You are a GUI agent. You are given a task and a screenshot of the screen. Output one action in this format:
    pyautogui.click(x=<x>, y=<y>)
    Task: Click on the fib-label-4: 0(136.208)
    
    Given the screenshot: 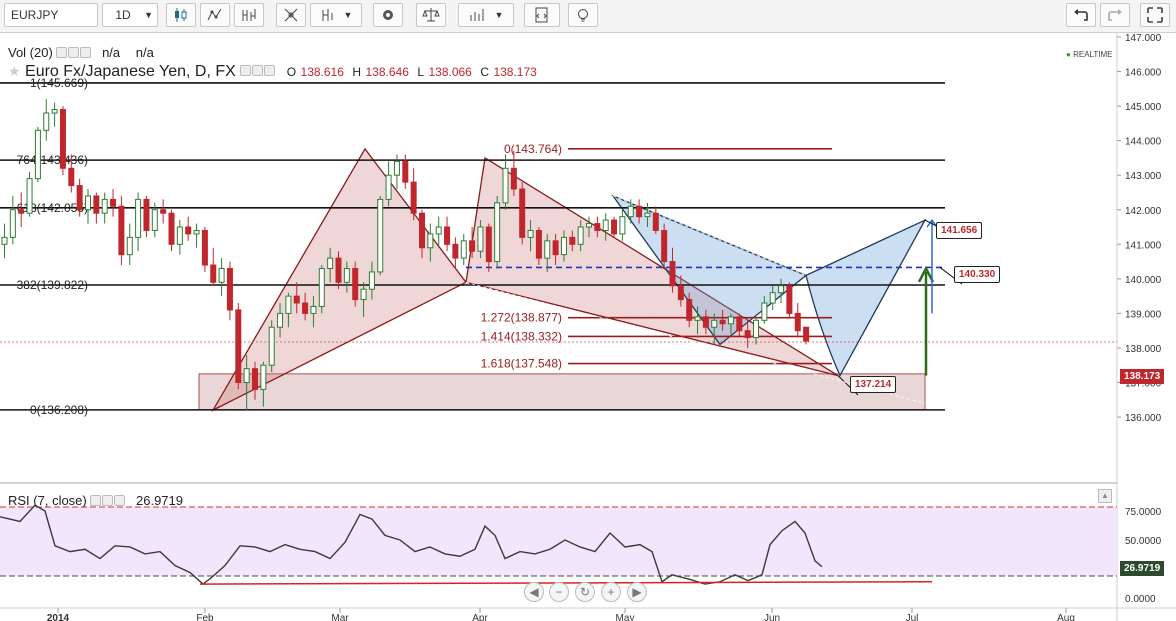 What is the action you would take?
    pyautogui.click(x=59, y=410)
    